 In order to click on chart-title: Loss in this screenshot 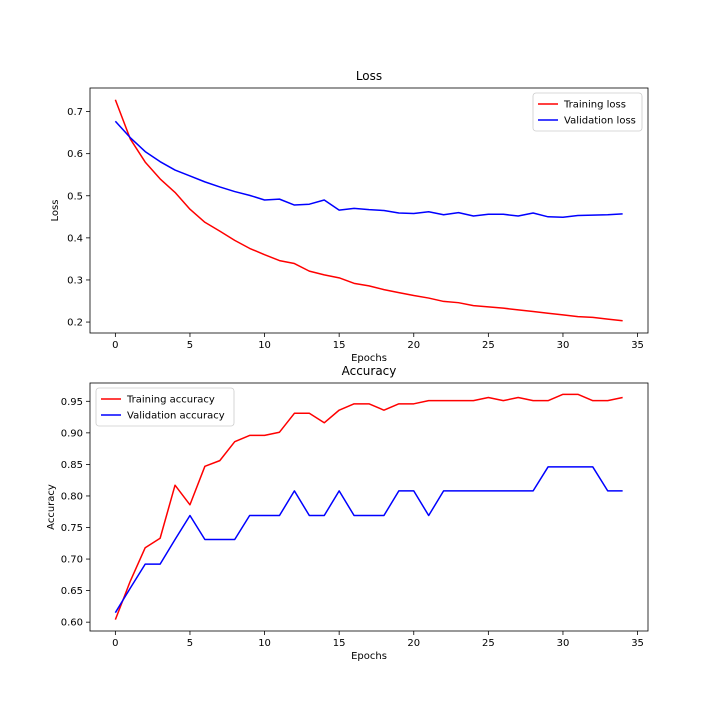, I will do `click(369, 76)`.